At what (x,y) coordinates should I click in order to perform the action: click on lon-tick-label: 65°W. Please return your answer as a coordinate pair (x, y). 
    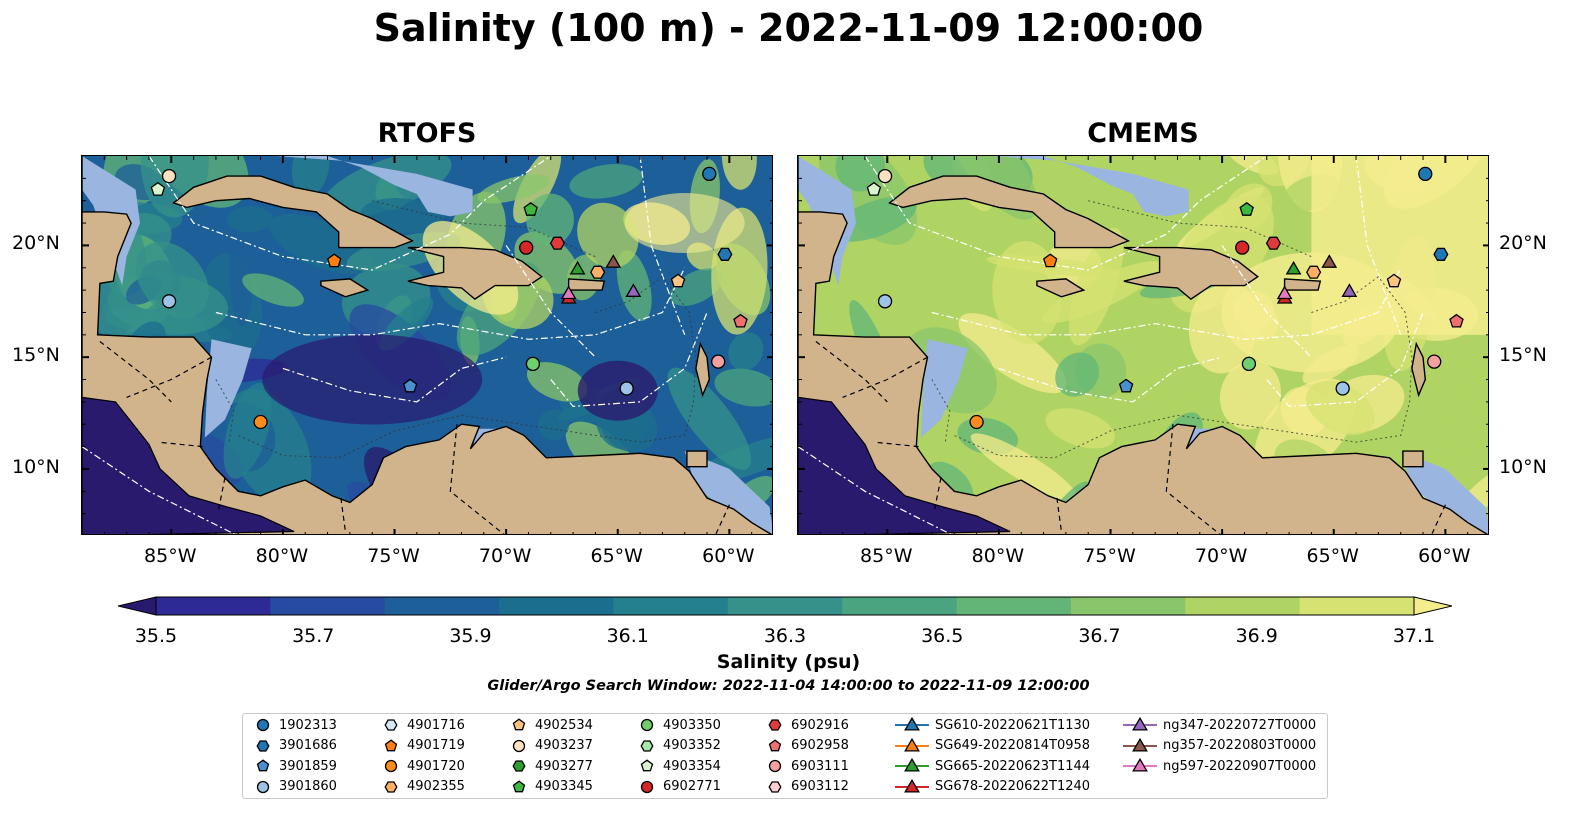
    Looking at the image, I should click on (1332, 556).